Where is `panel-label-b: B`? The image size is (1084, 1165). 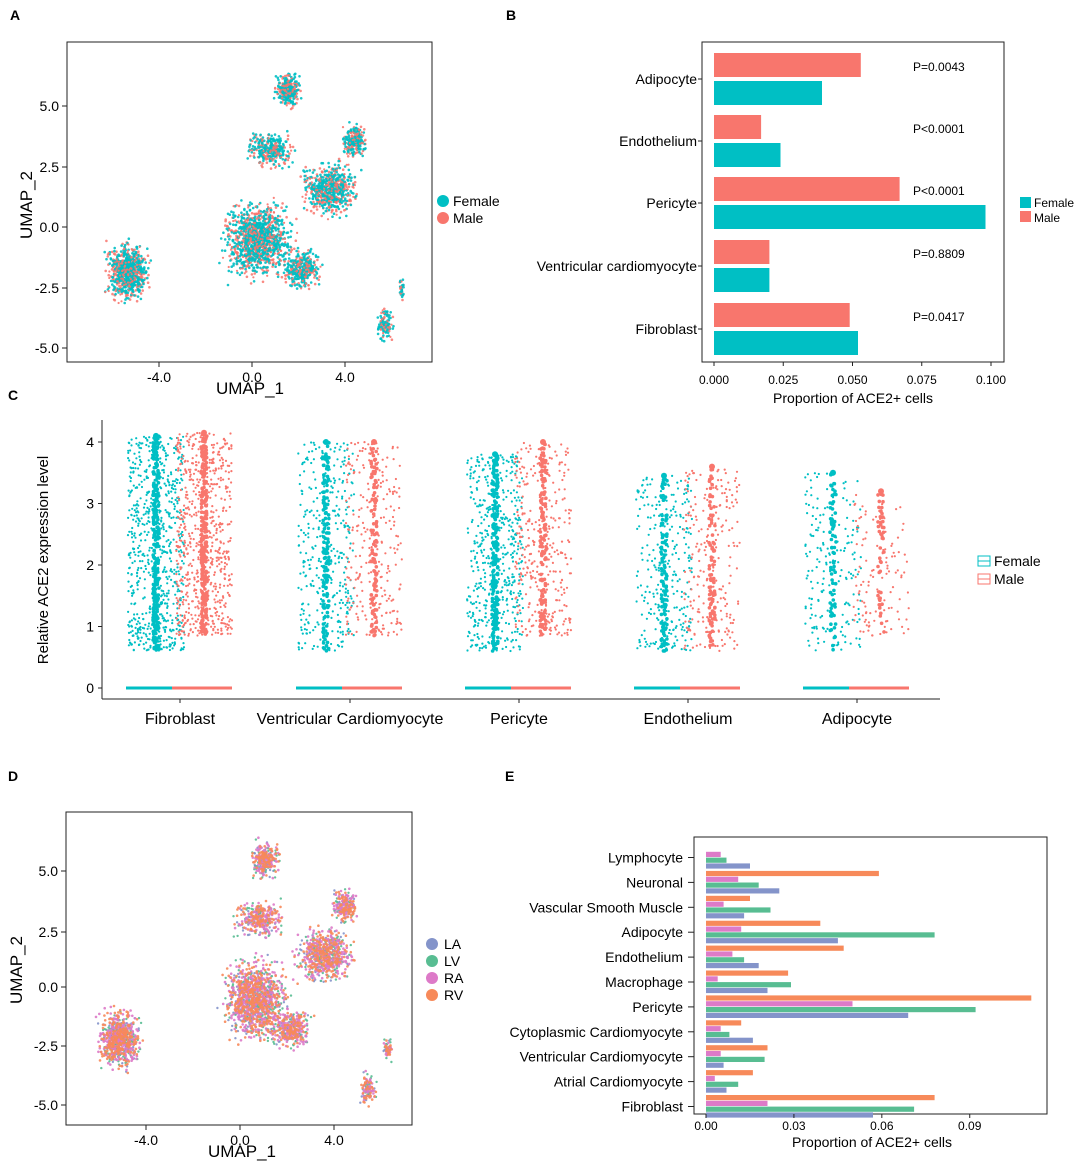
panel-label-b: B is located at coordinates (511, 15).